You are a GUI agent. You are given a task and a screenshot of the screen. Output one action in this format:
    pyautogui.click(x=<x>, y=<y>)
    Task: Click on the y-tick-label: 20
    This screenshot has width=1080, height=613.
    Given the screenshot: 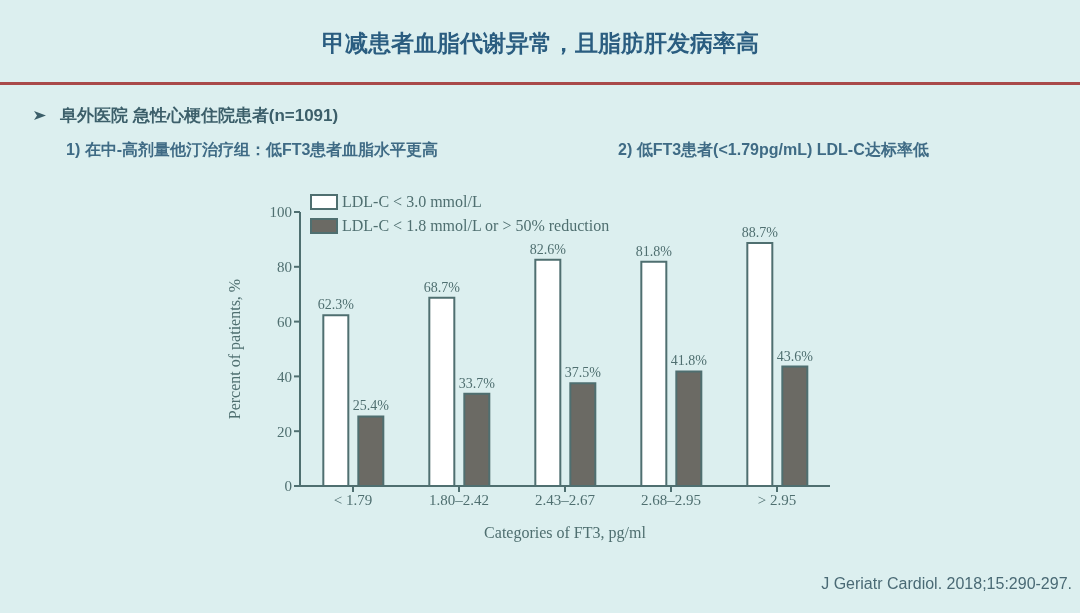 What is the action you would take?
    pyautogui.click(x=284, y=431)
    